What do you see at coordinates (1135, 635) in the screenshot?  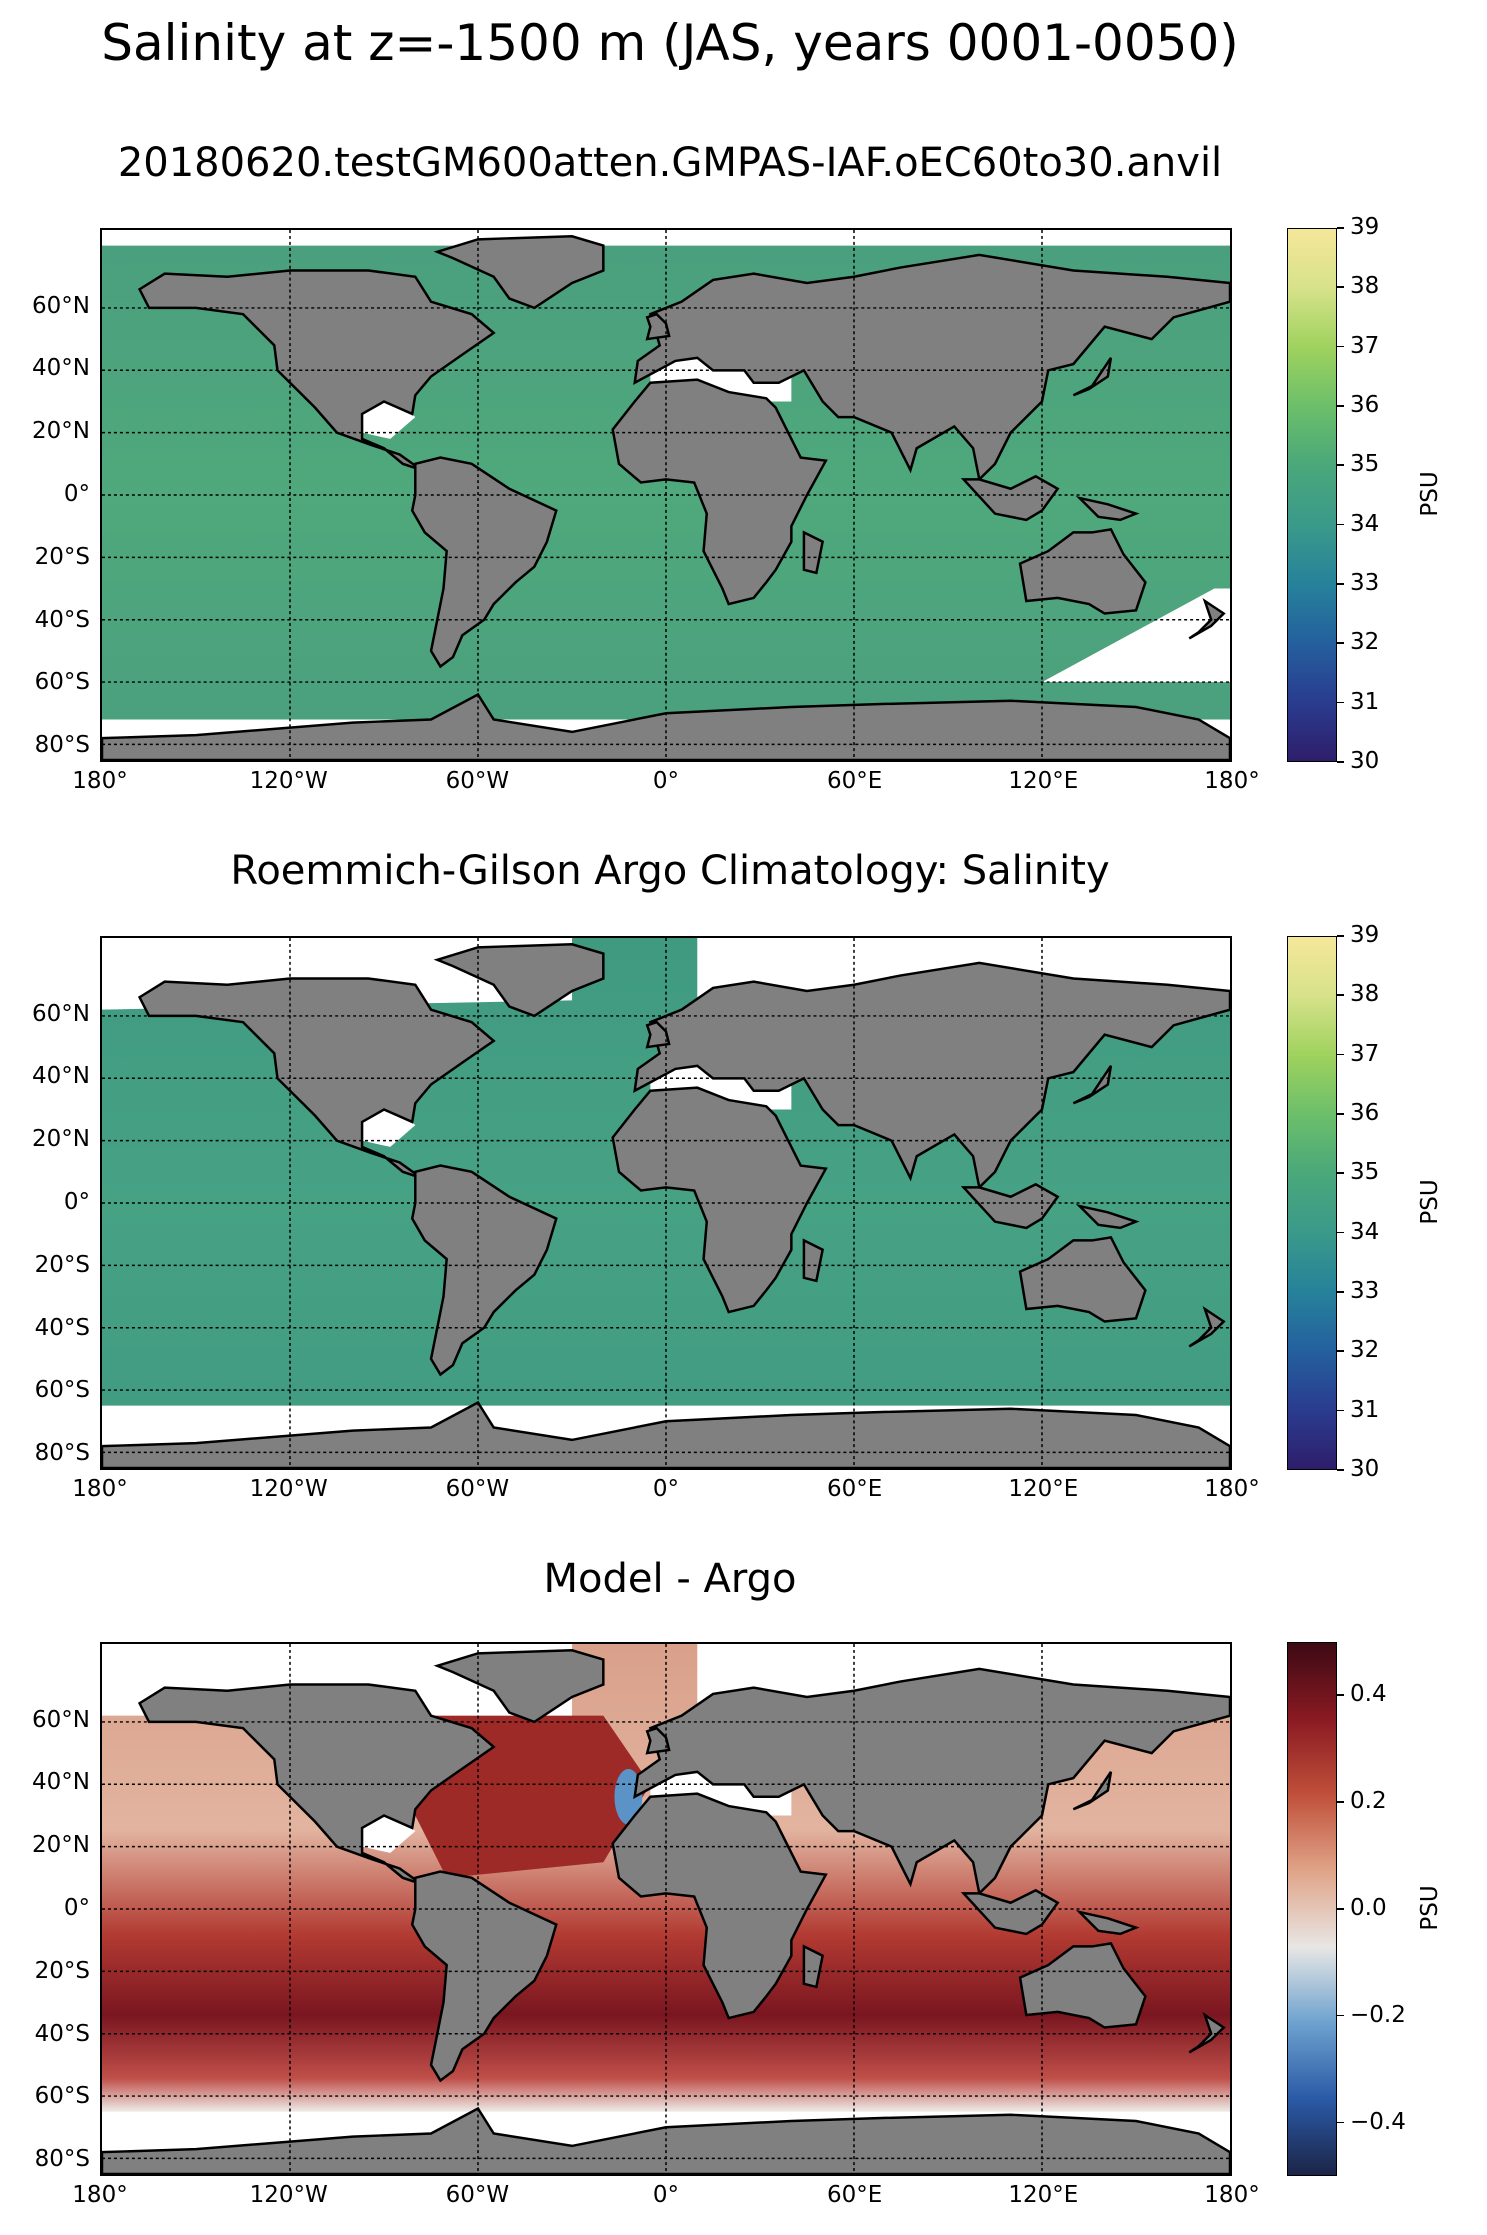 I see `missing-data-region` at bounding box center [1135, 635].